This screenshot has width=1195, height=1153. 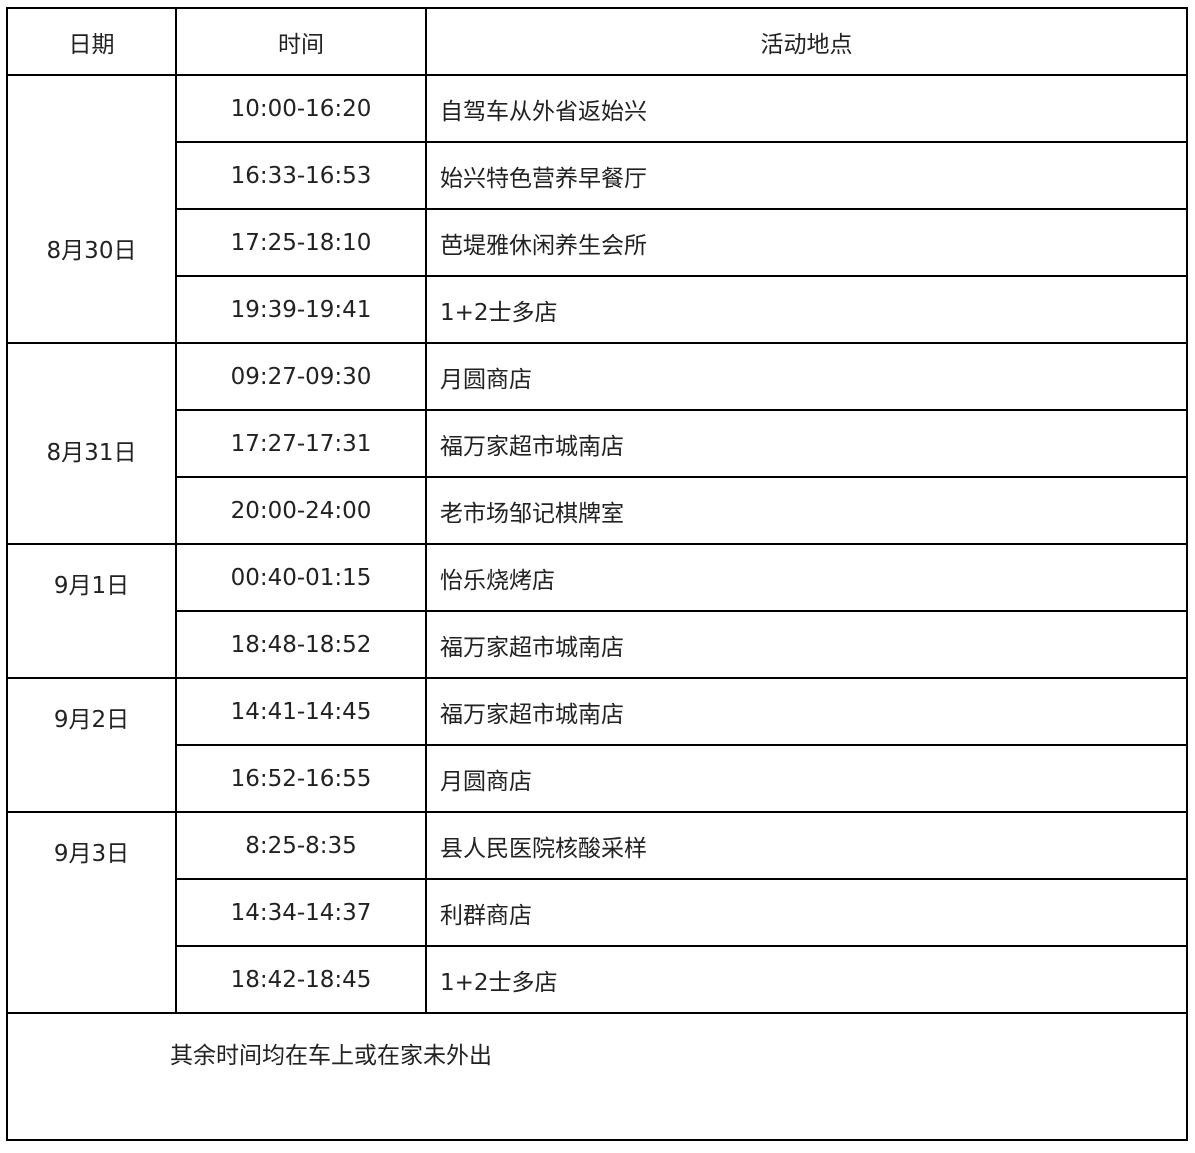 What do you see at coordinates (806, 41) in the screenshot?
I see `header-place: 活动地点` at bounding box center [806, 41].